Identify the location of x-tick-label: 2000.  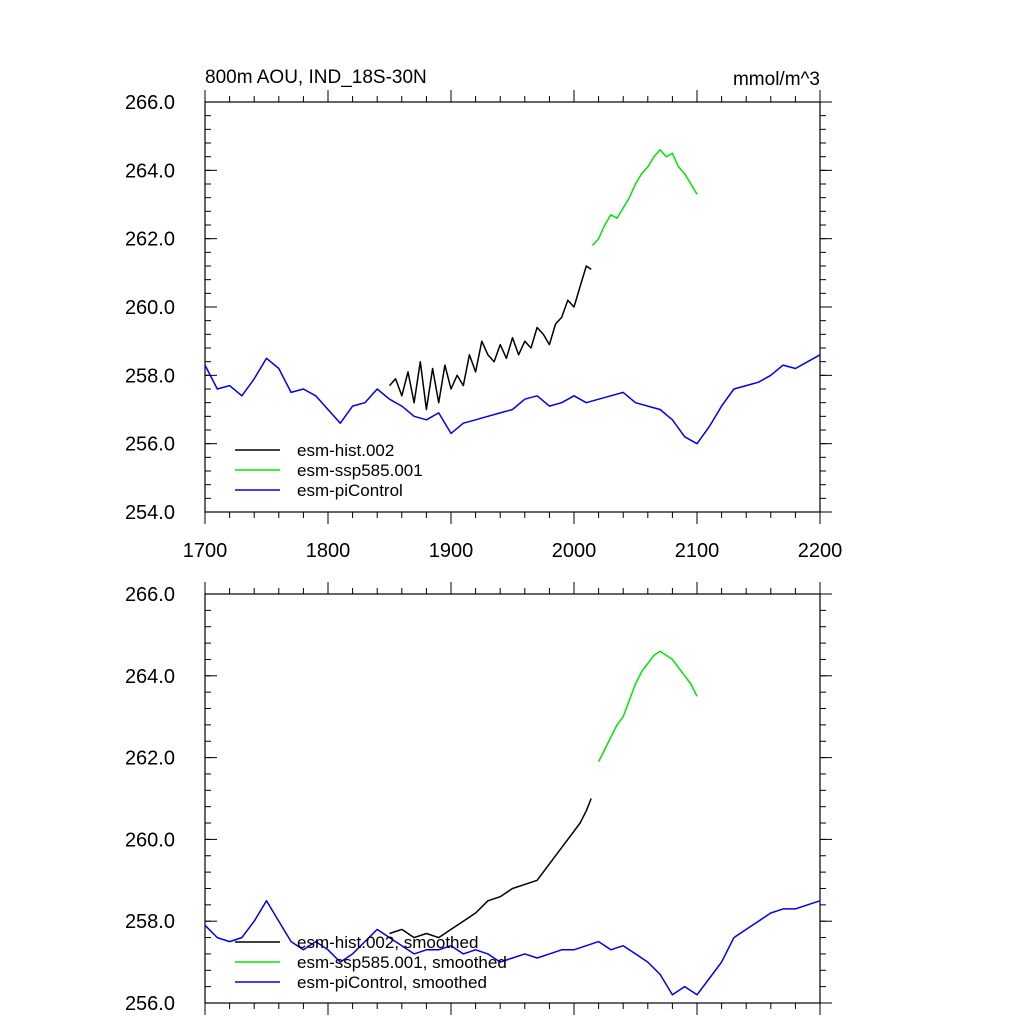
(574, 551).